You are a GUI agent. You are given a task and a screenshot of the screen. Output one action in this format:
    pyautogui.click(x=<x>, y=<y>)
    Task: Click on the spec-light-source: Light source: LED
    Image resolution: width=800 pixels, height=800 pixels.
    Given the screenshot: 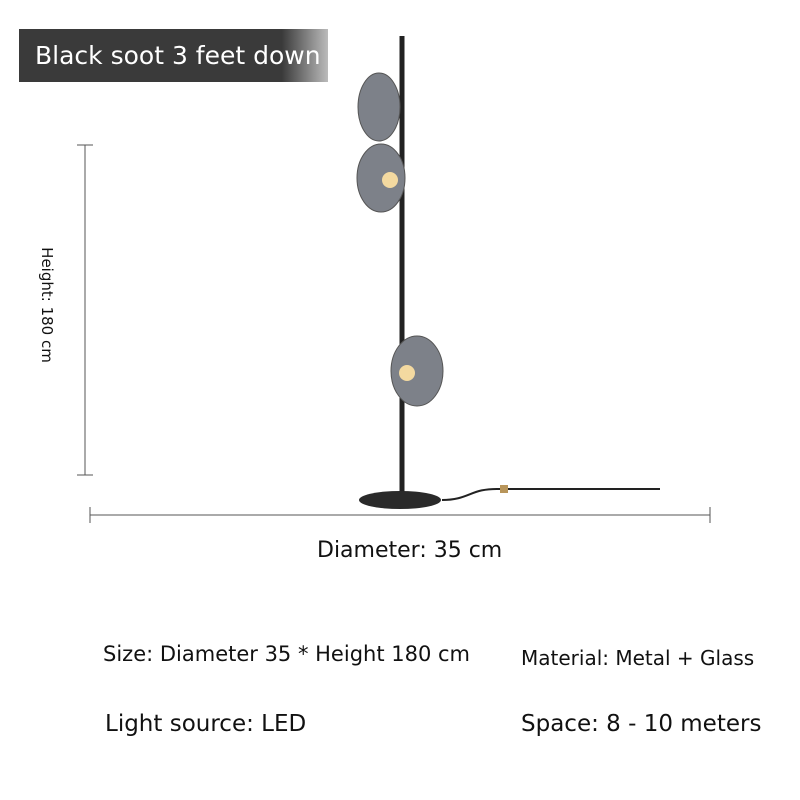 What is the action you would take?
    pyautogui.click(x=206, y=724)
    